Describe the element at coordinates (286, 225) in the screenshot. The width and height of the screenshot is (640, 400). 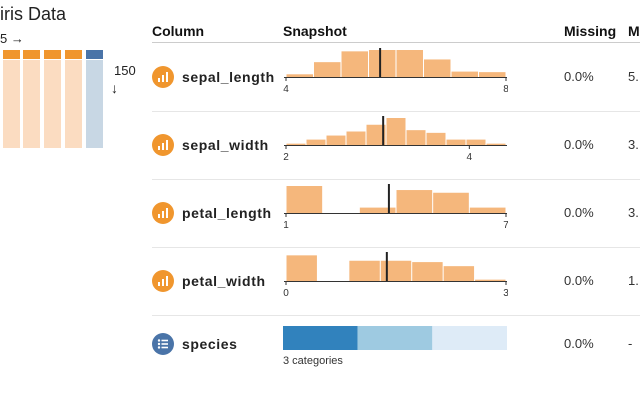
I see `axis-tick-label: 1` at that location.